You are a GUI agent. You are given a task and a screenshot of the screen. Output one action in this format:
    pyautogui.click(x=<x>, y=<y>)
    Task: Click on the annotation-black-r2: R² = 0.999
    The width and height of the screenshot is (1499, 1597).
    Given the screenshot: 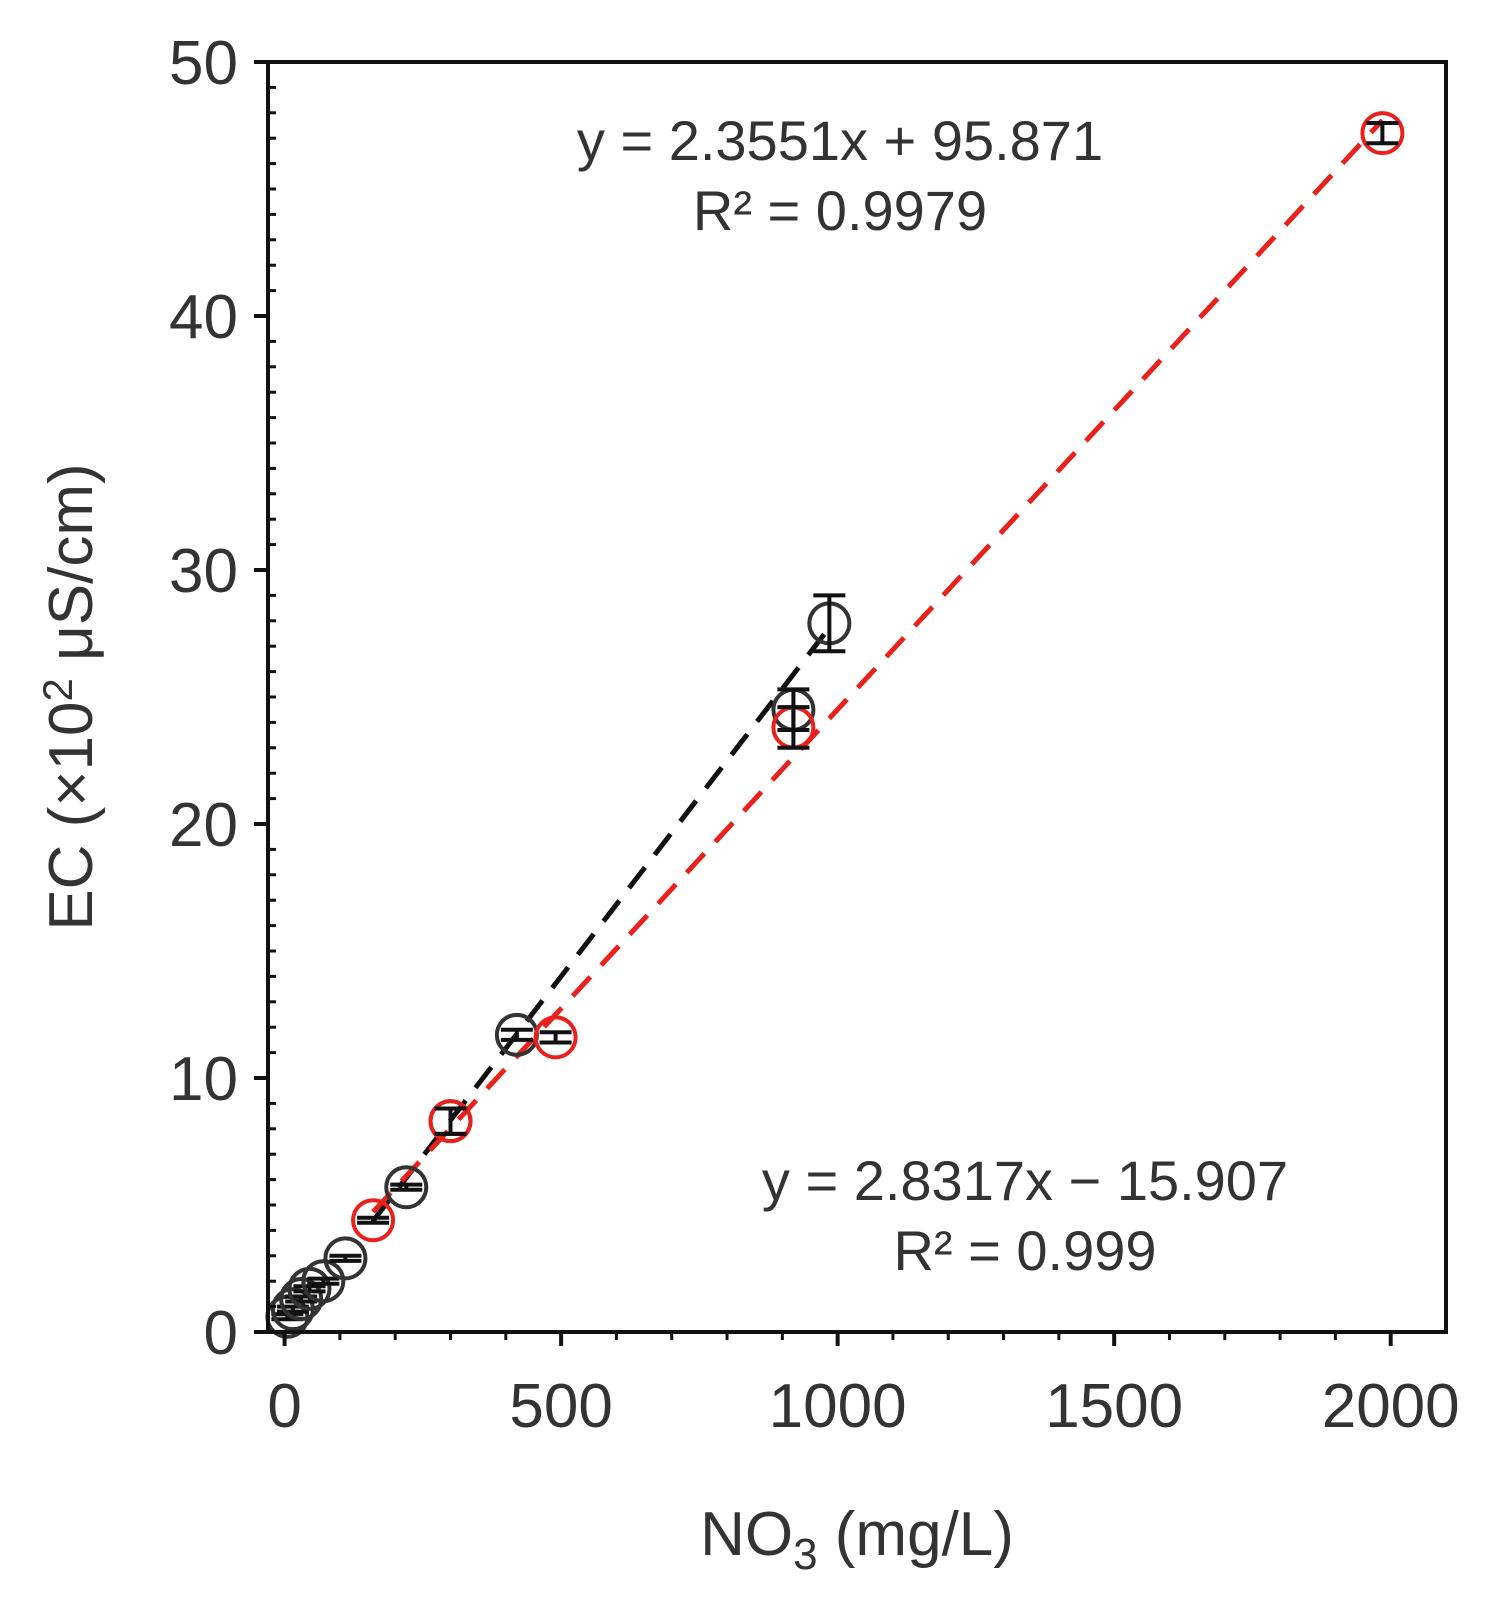 What is the action you would take?
    pyautogui.click(x=1024, y=1250)
    